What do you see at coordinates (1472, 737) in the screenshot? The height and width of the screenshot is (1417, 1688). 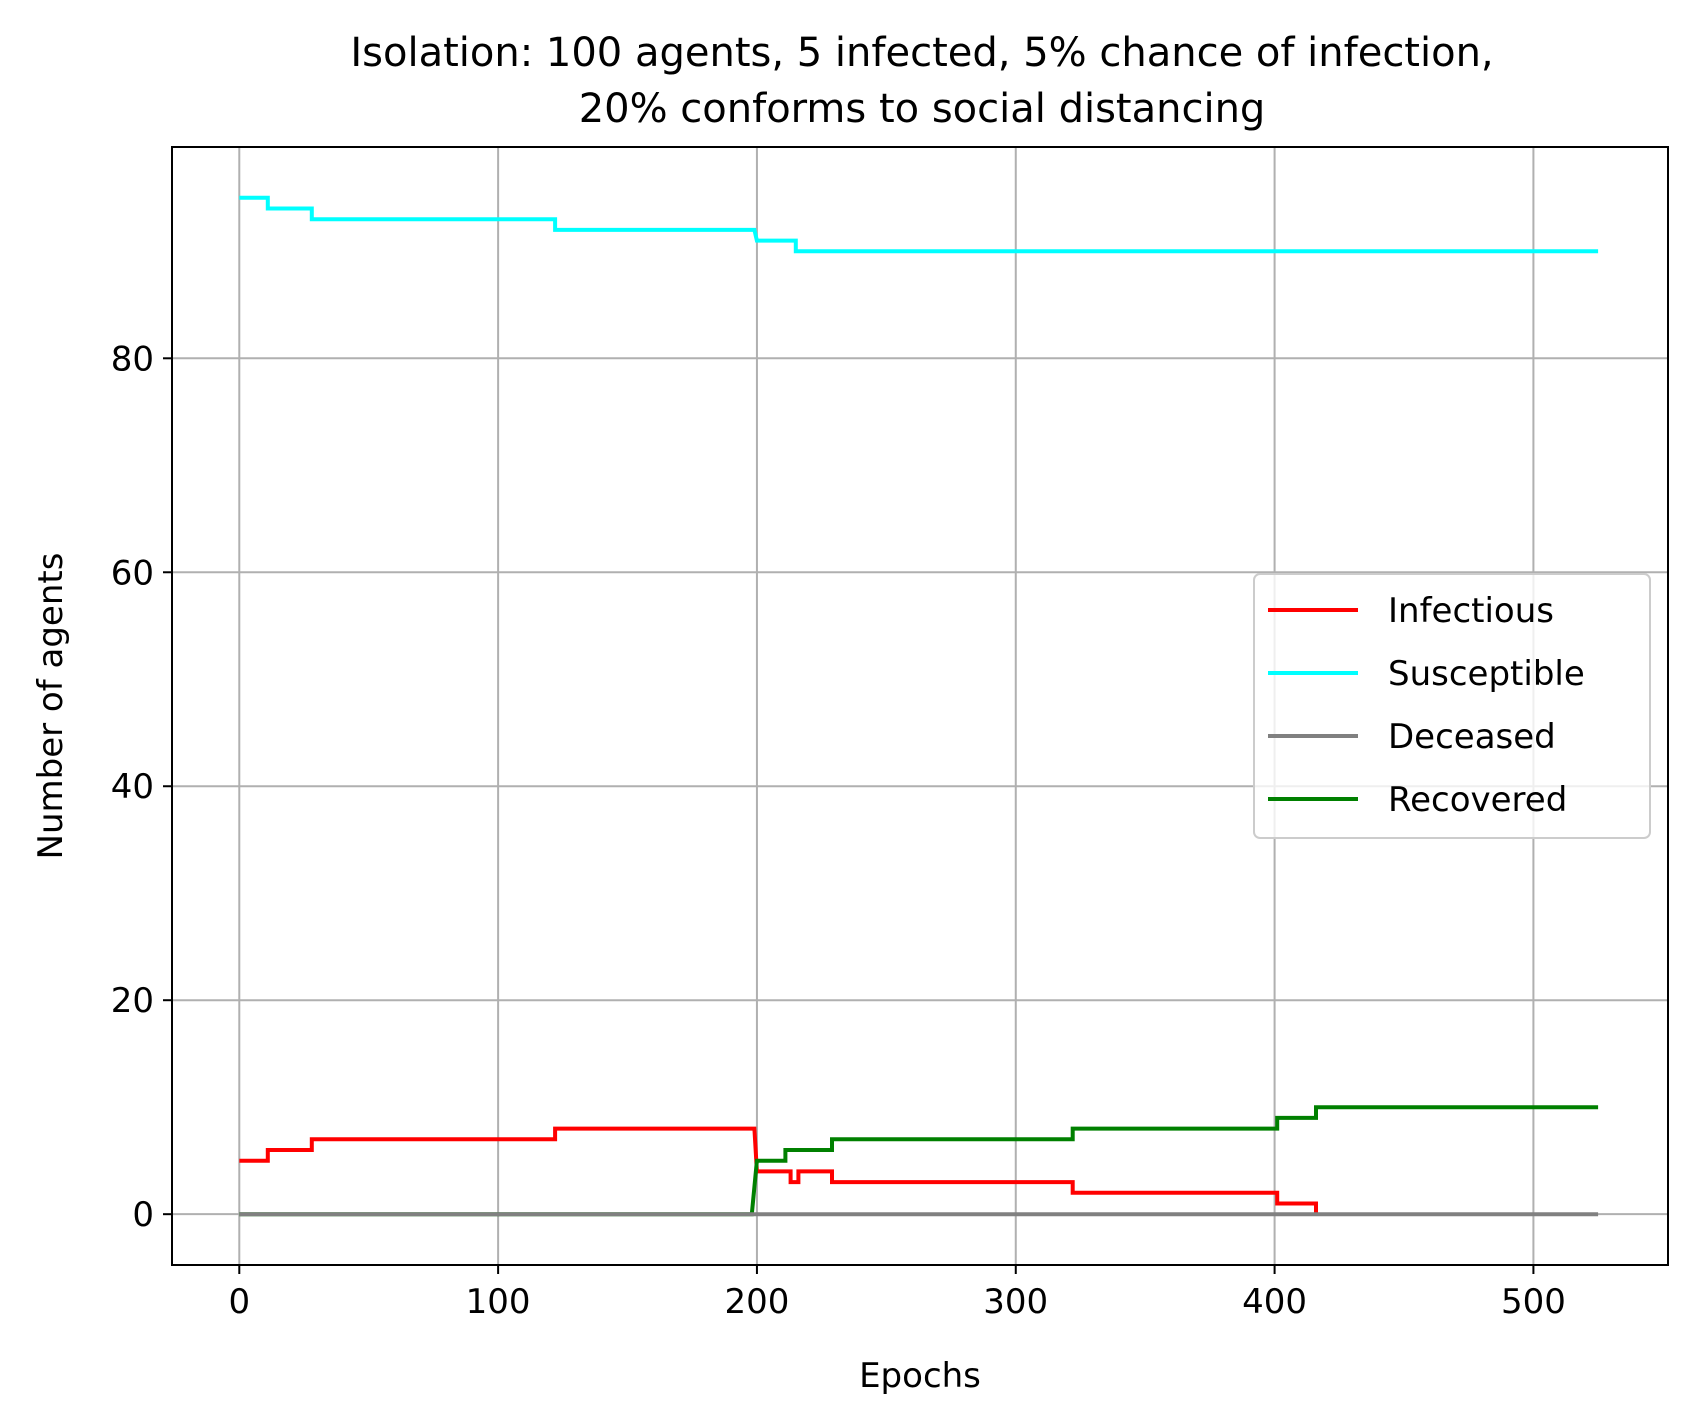 I see `legend-label-deceased: Deceased` at bounding box center [1472, 737].